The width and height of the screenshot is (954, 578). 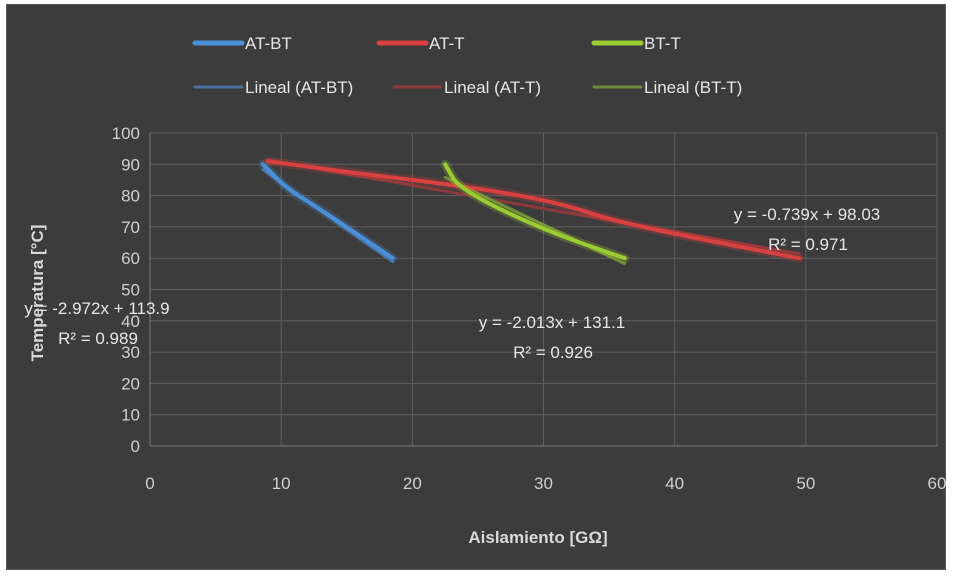 What do you see at coordinates (807, 214) in the screenshot?
I see `equation-lineal-at-t: y = -0.739x + 98.03` at bounding box center [807, 214].